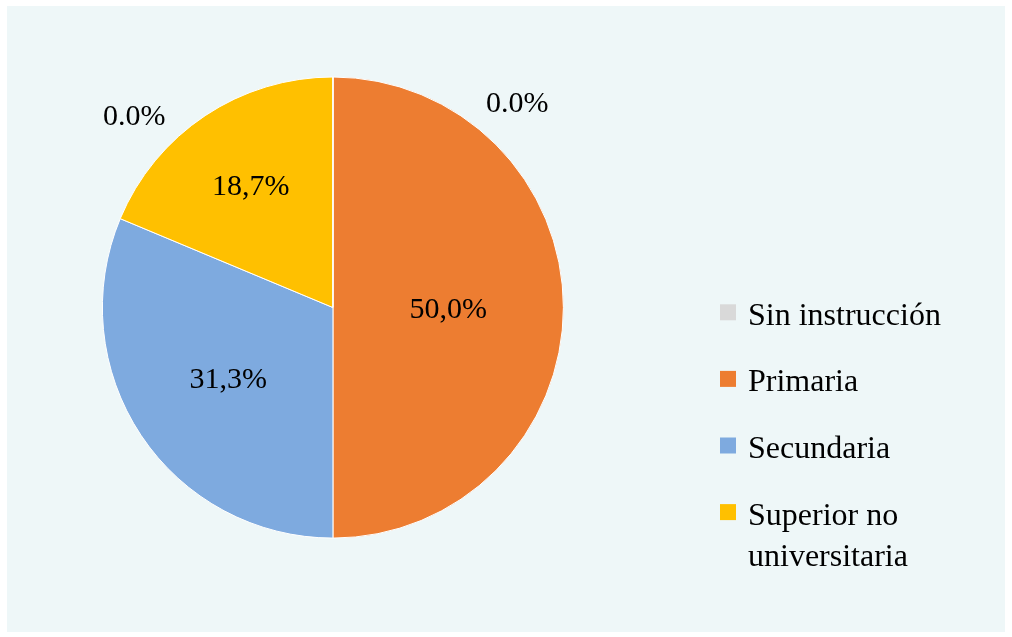  I want to click on data-label: 31,3%, so click(228, 377).